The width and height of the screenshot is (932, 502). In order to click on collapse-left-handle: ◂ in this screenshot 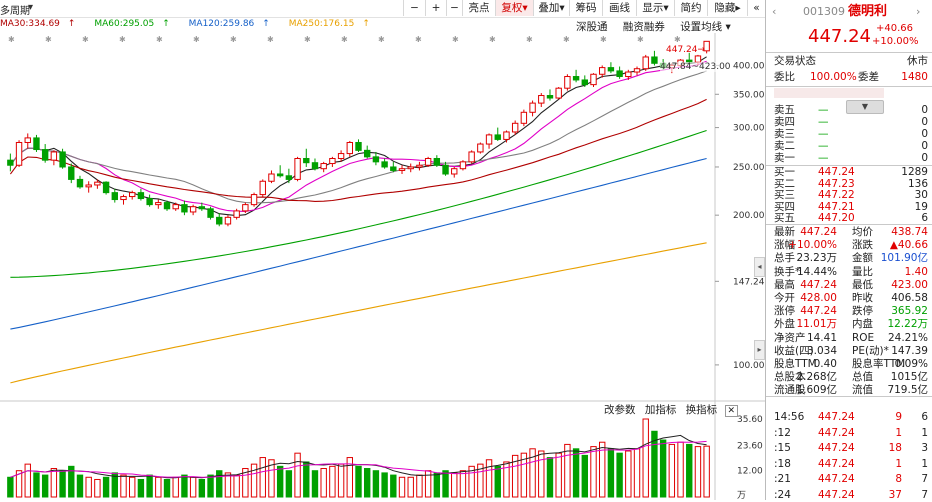, I will do `click(759, 267)`.